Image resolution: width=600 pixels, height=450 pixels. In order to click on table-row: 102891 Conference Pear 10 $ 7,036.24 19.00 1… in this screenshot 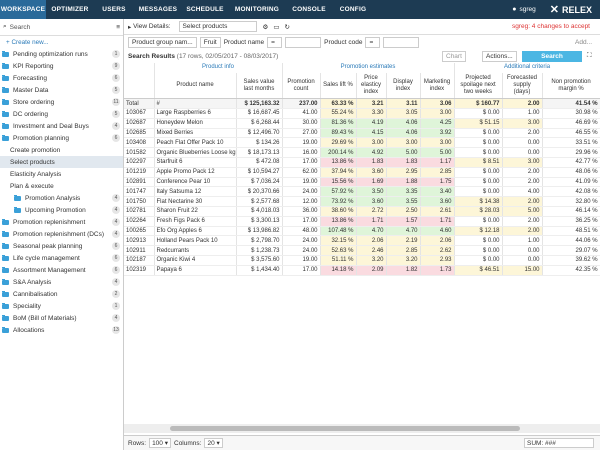, I will do `click(362, 182)`.